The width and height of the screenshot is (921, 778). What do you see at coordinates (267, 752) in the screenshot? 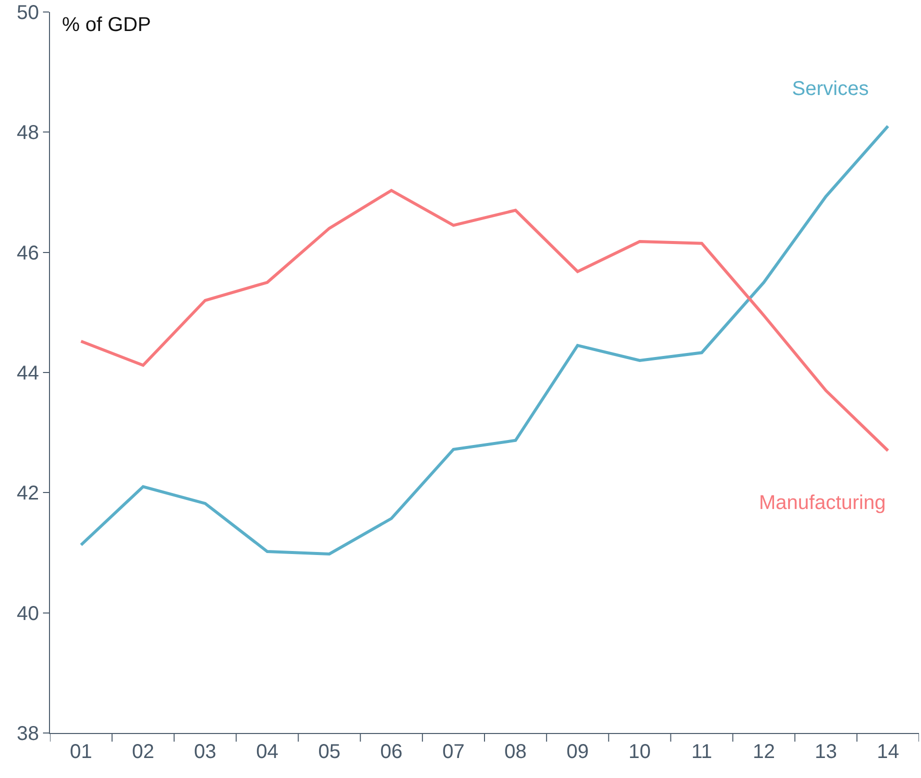
I see `x-tick-label: 04` at bounding box center [267, 752].